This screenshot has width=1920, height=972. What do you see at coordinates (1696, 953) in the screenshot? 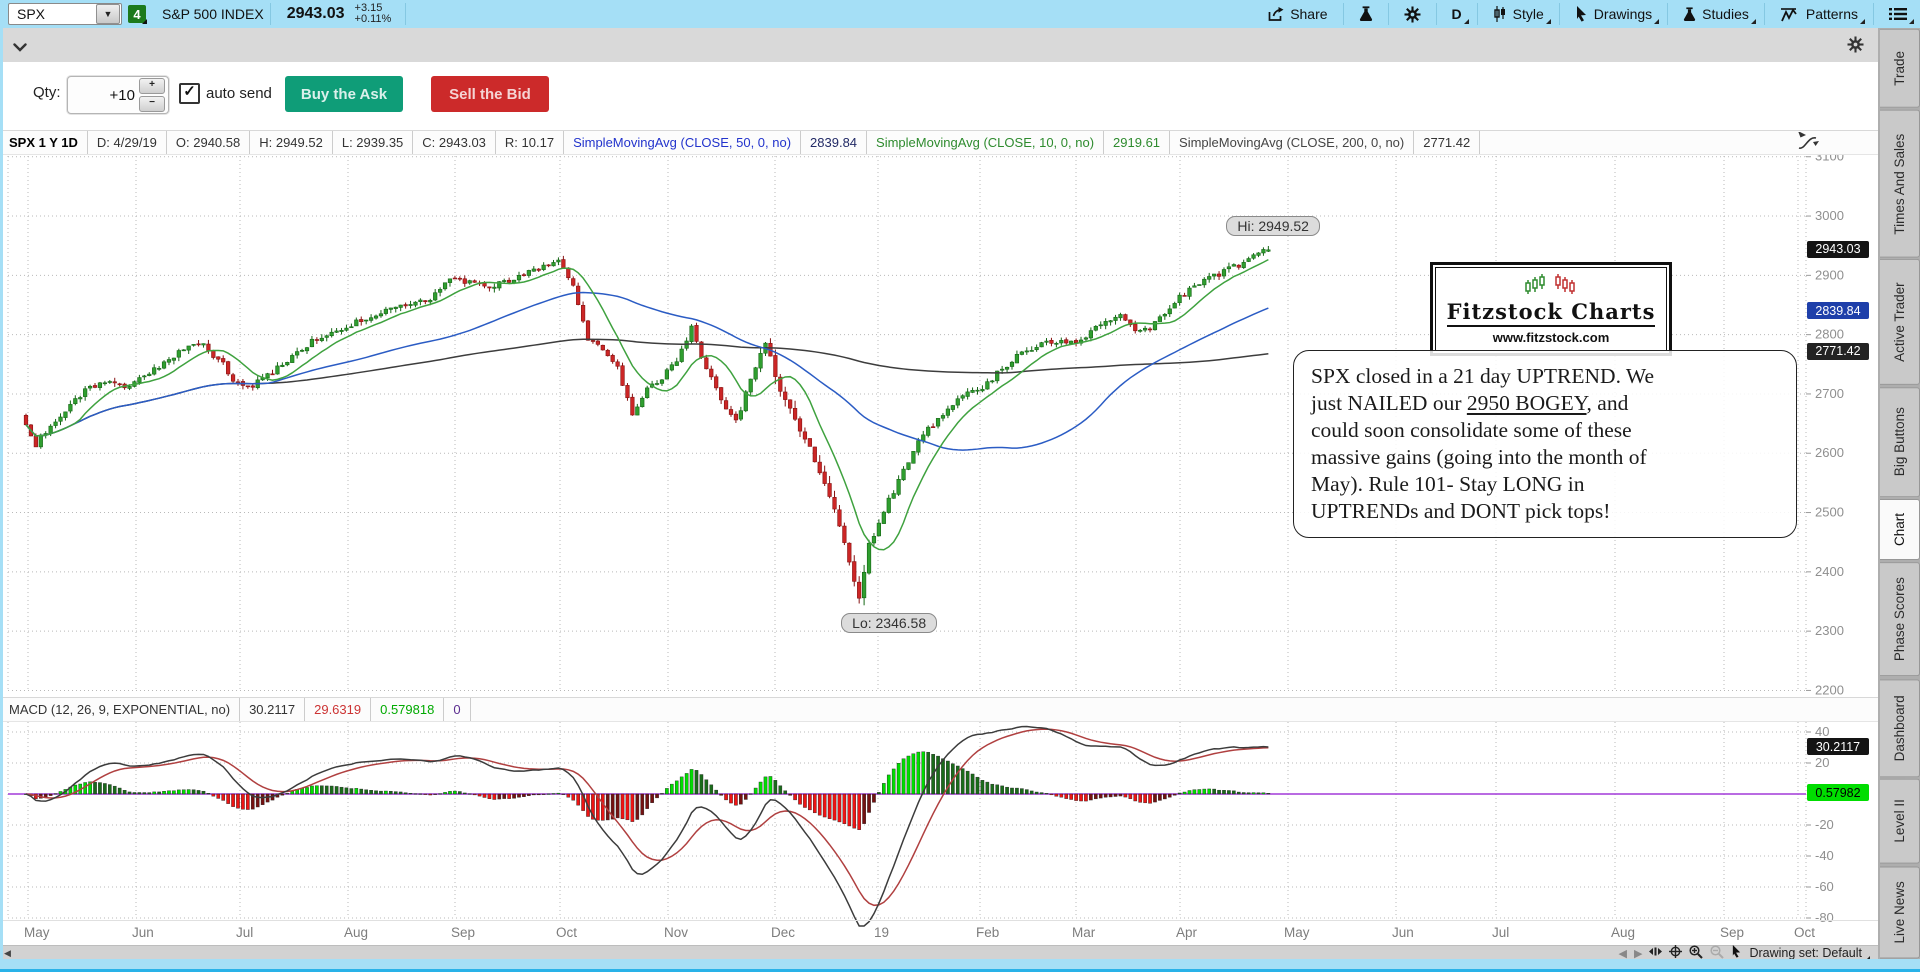
I see `zoom-in-icon` at bounding box center [1696, 953].